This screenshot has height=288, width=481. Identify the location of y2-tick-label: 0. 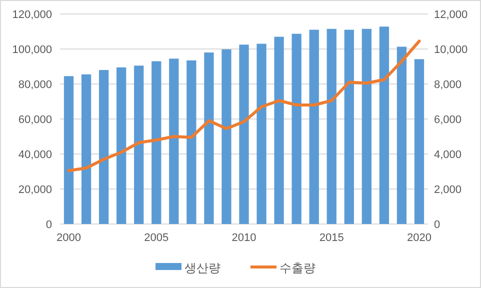
(437, 225).